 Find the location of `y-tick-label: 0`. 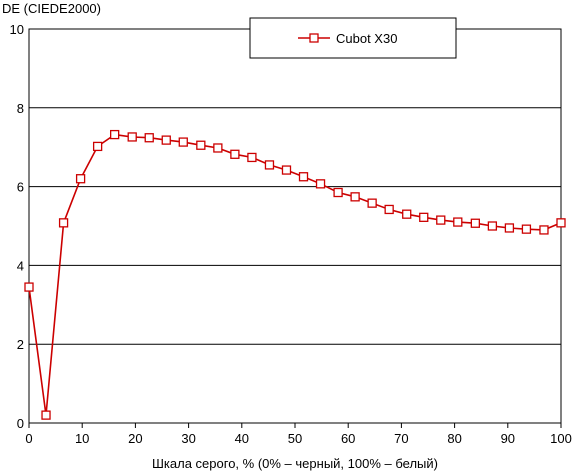

y-tick-label: 0 is located at coordinates (20, 423).